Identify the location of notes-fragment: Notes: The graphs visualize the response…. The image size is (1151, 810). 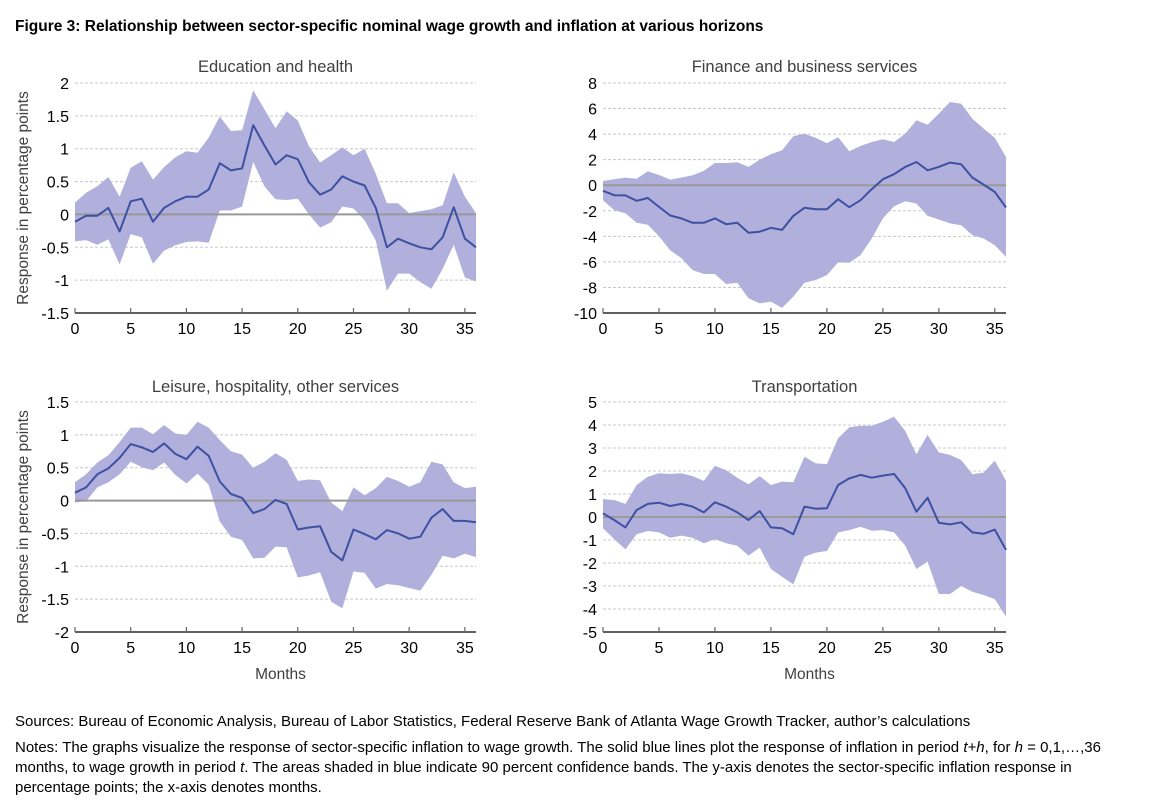
(489, 747).